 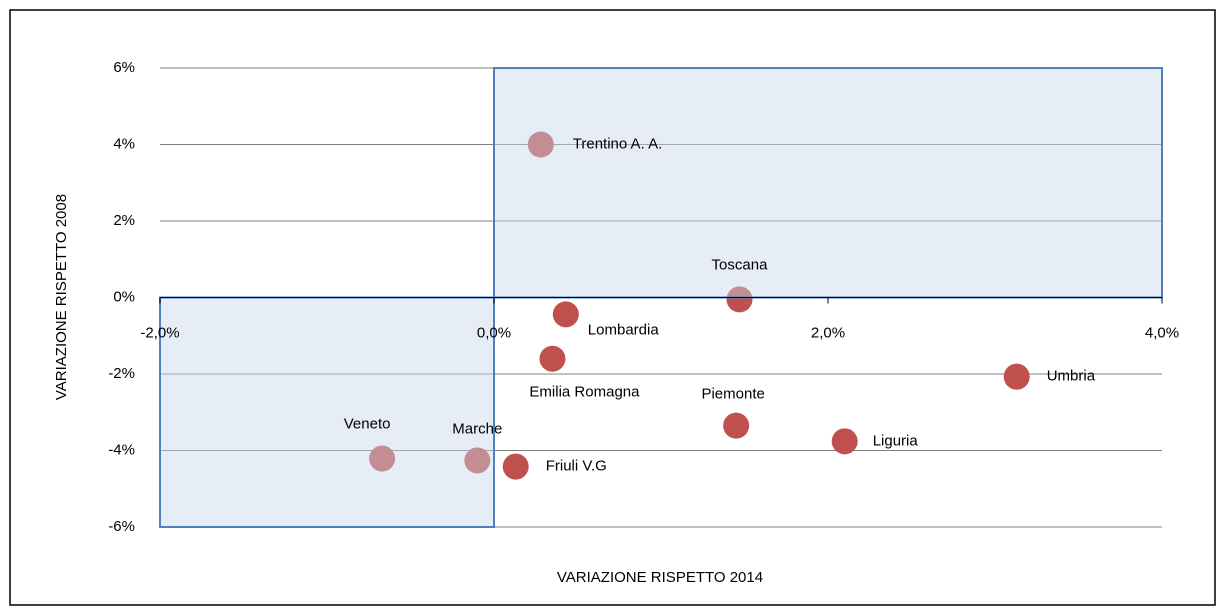 What do you see at coordinates (327, 412) in the screenshot?
I see `quadrant-box` at bounding box center [327, 412].